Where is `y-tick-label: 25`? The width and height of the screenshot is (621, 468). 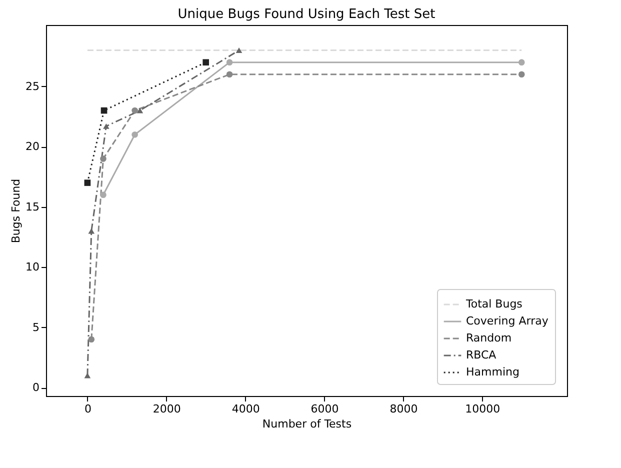 y-tick-label: 25 is located at coordinates (33, 86).